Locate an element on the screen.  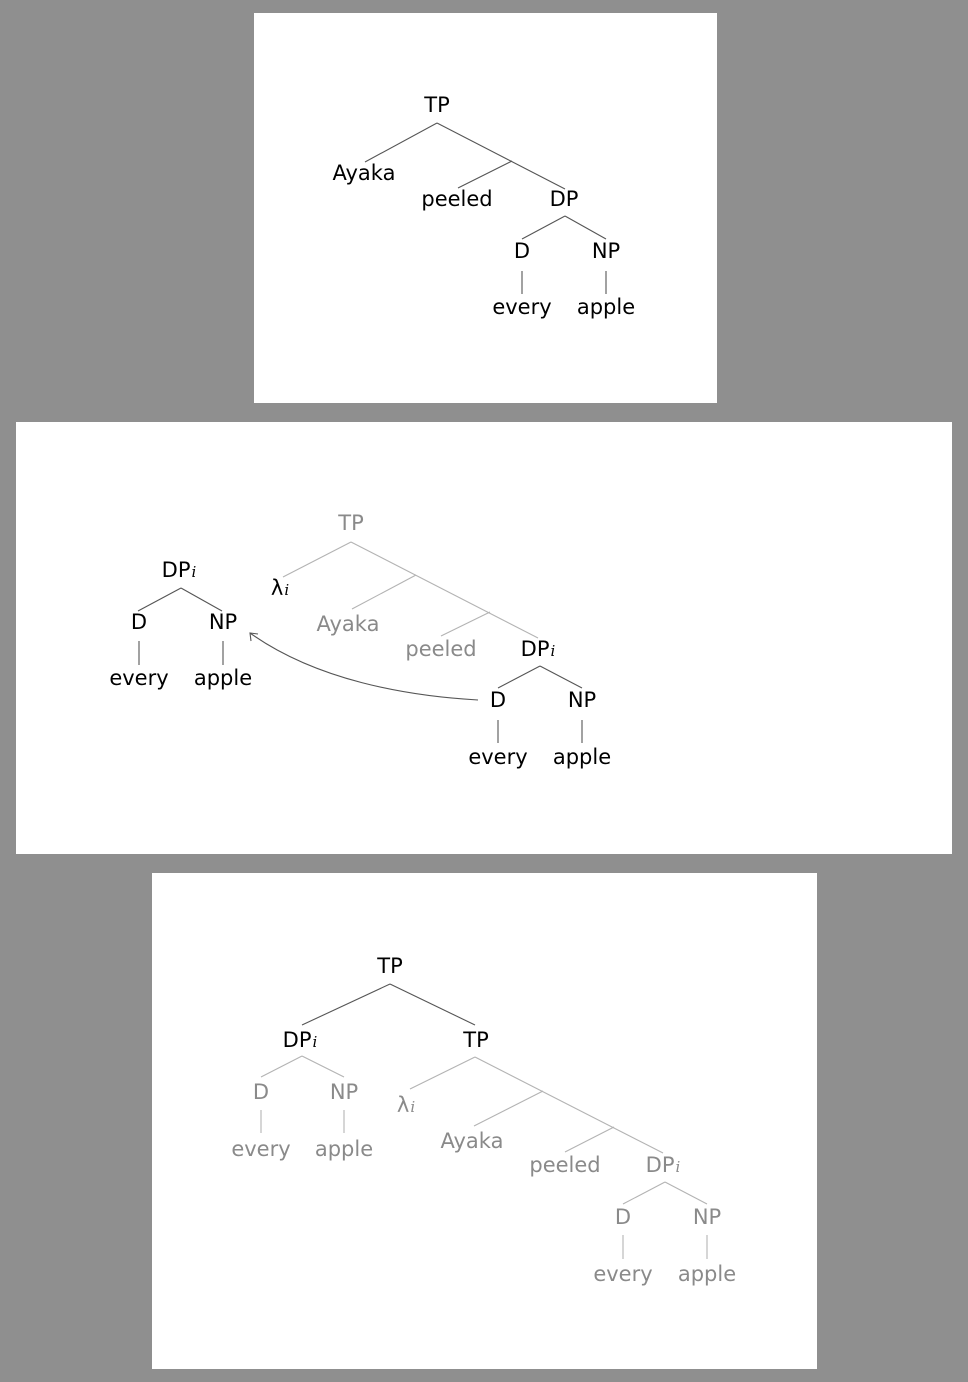
node-tp-inner: TP is located at coordinates (475, 1040).